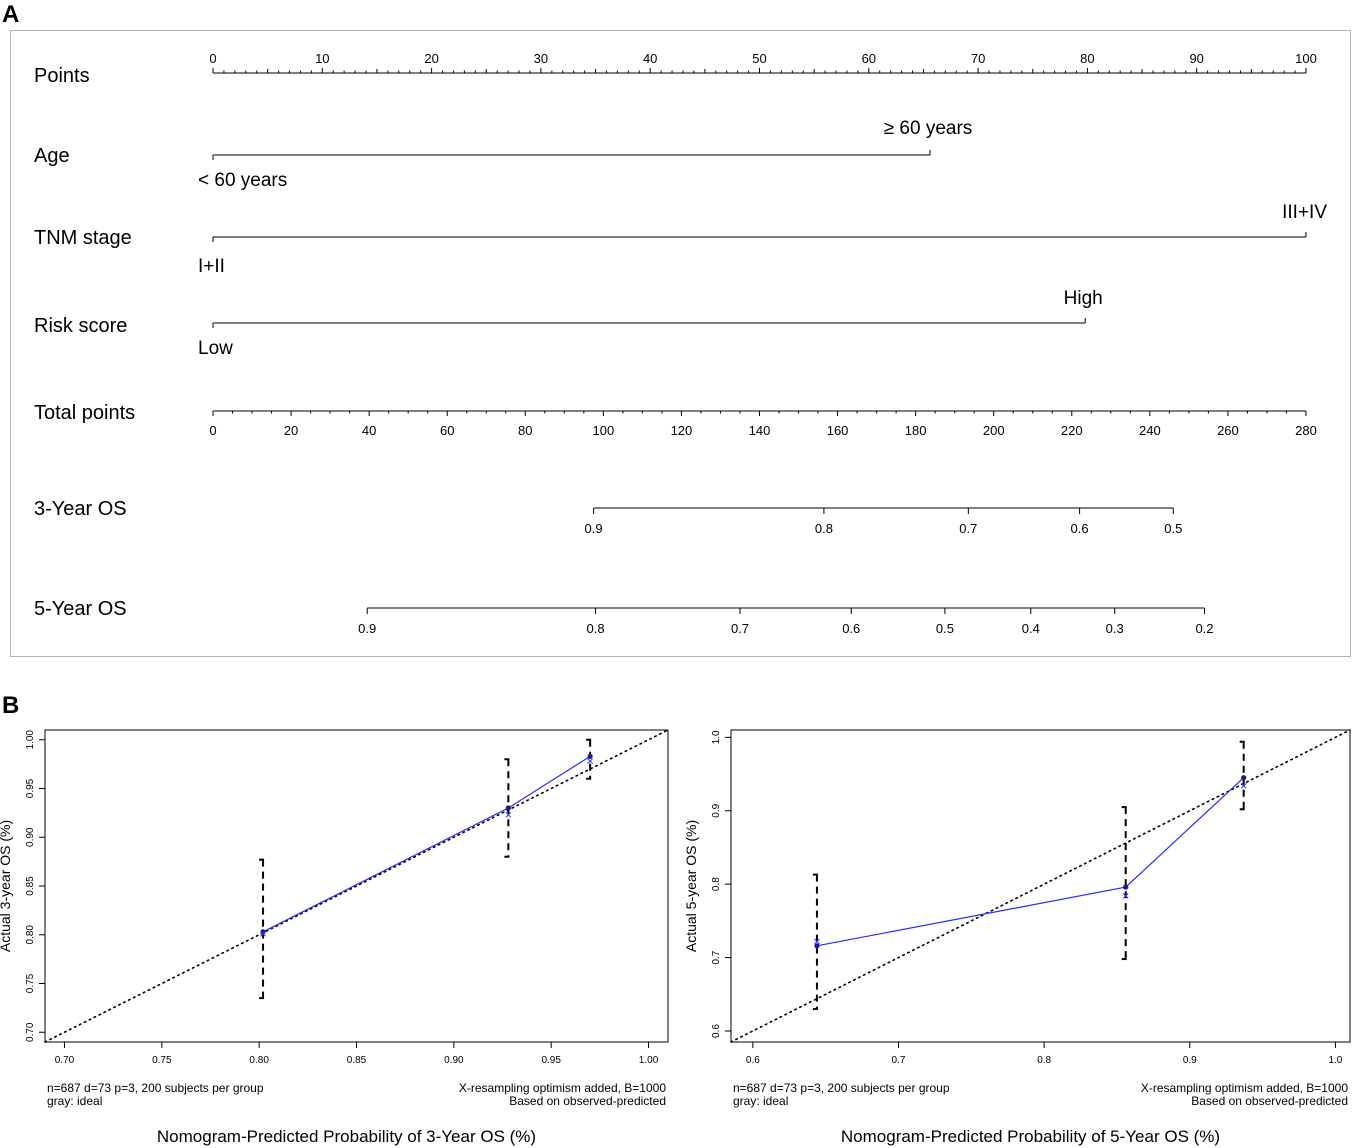 The height and width of the screenshot is (1148, 1352). I want to click on y-tick-label: 0.85, so click(30, 886).